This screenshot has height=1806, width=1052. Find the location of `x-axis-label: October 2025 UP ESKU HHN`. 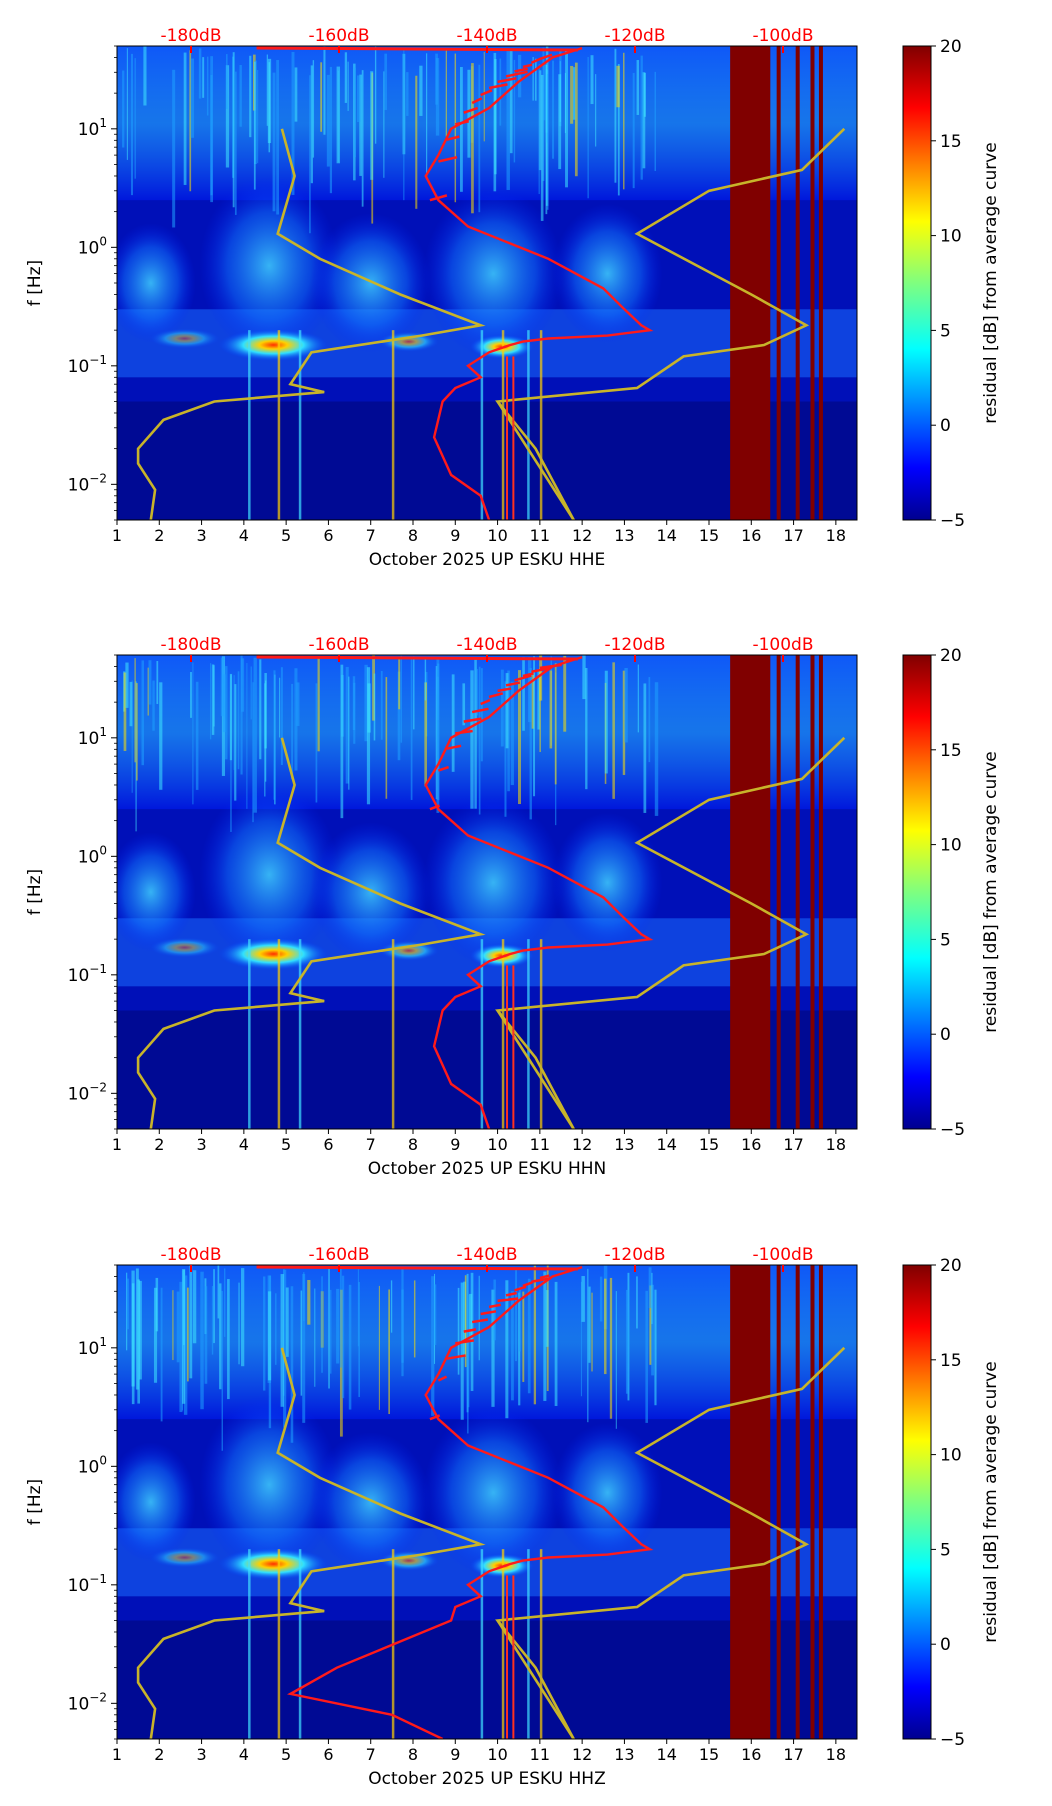

x-axis-label: October 2025 UP ESKU HHN is located at coordinates (487, 1169).